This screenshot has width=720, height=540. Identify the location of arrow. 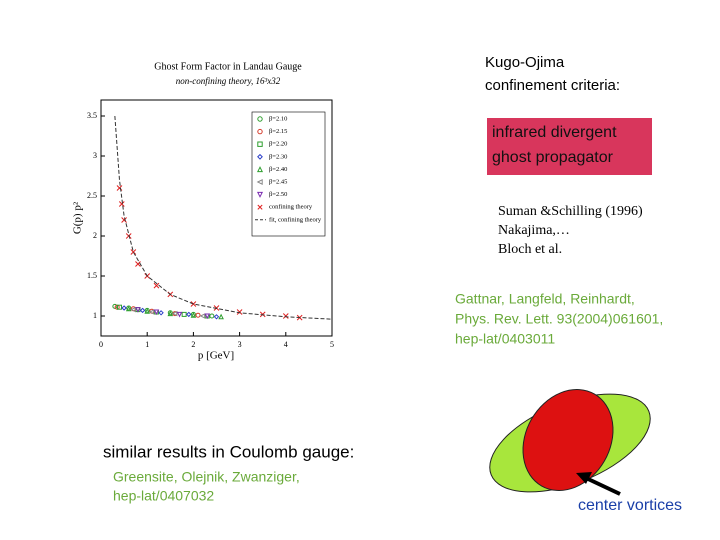
(603, 486).